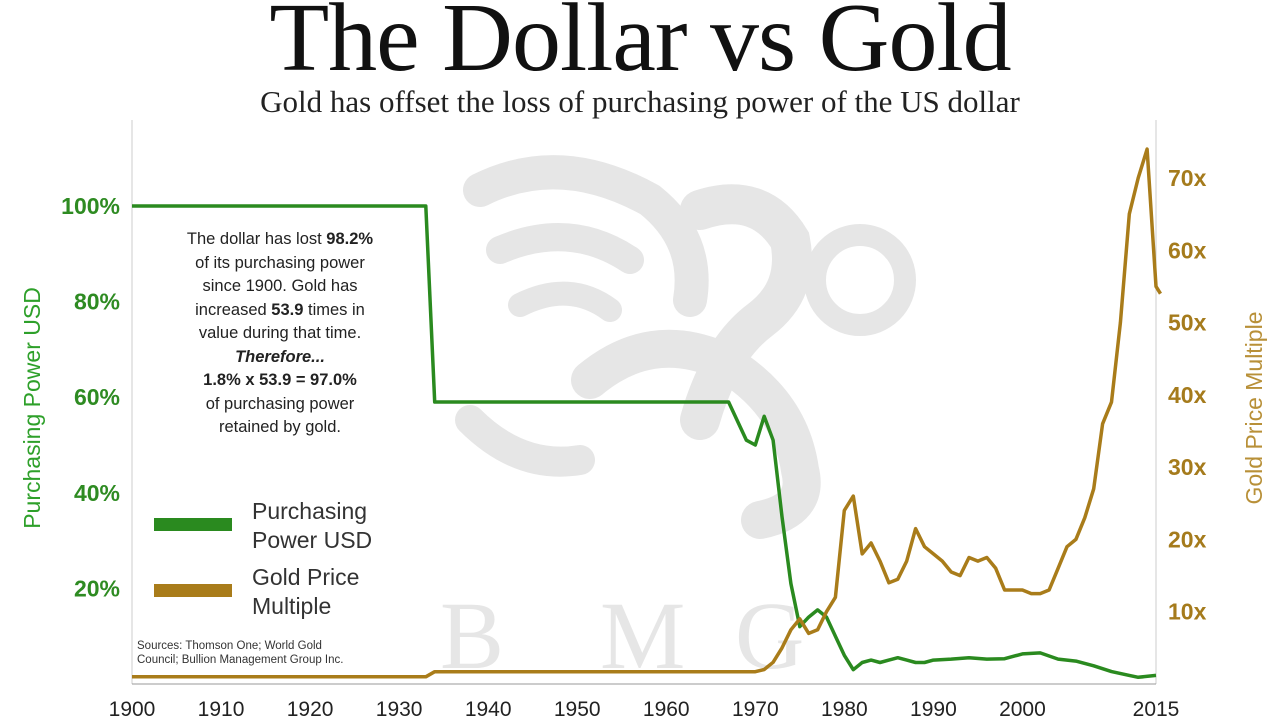  What do you see at coordinates (90, 206) in the screenshot?
I see `left-tick-label: 100%` at bounding box center [90, 206].